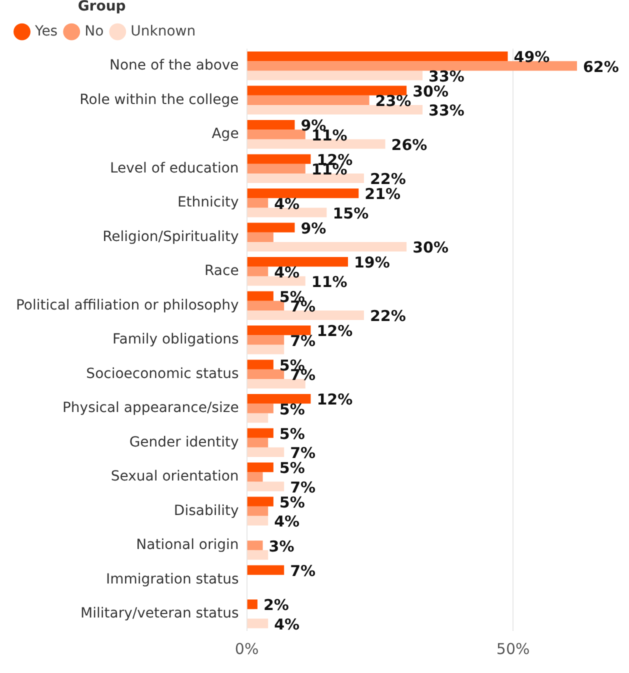  What do you see at coordinates (393, 101) in the screenshot?
I see `data-label: 23%` at bounding box center [393, 101].